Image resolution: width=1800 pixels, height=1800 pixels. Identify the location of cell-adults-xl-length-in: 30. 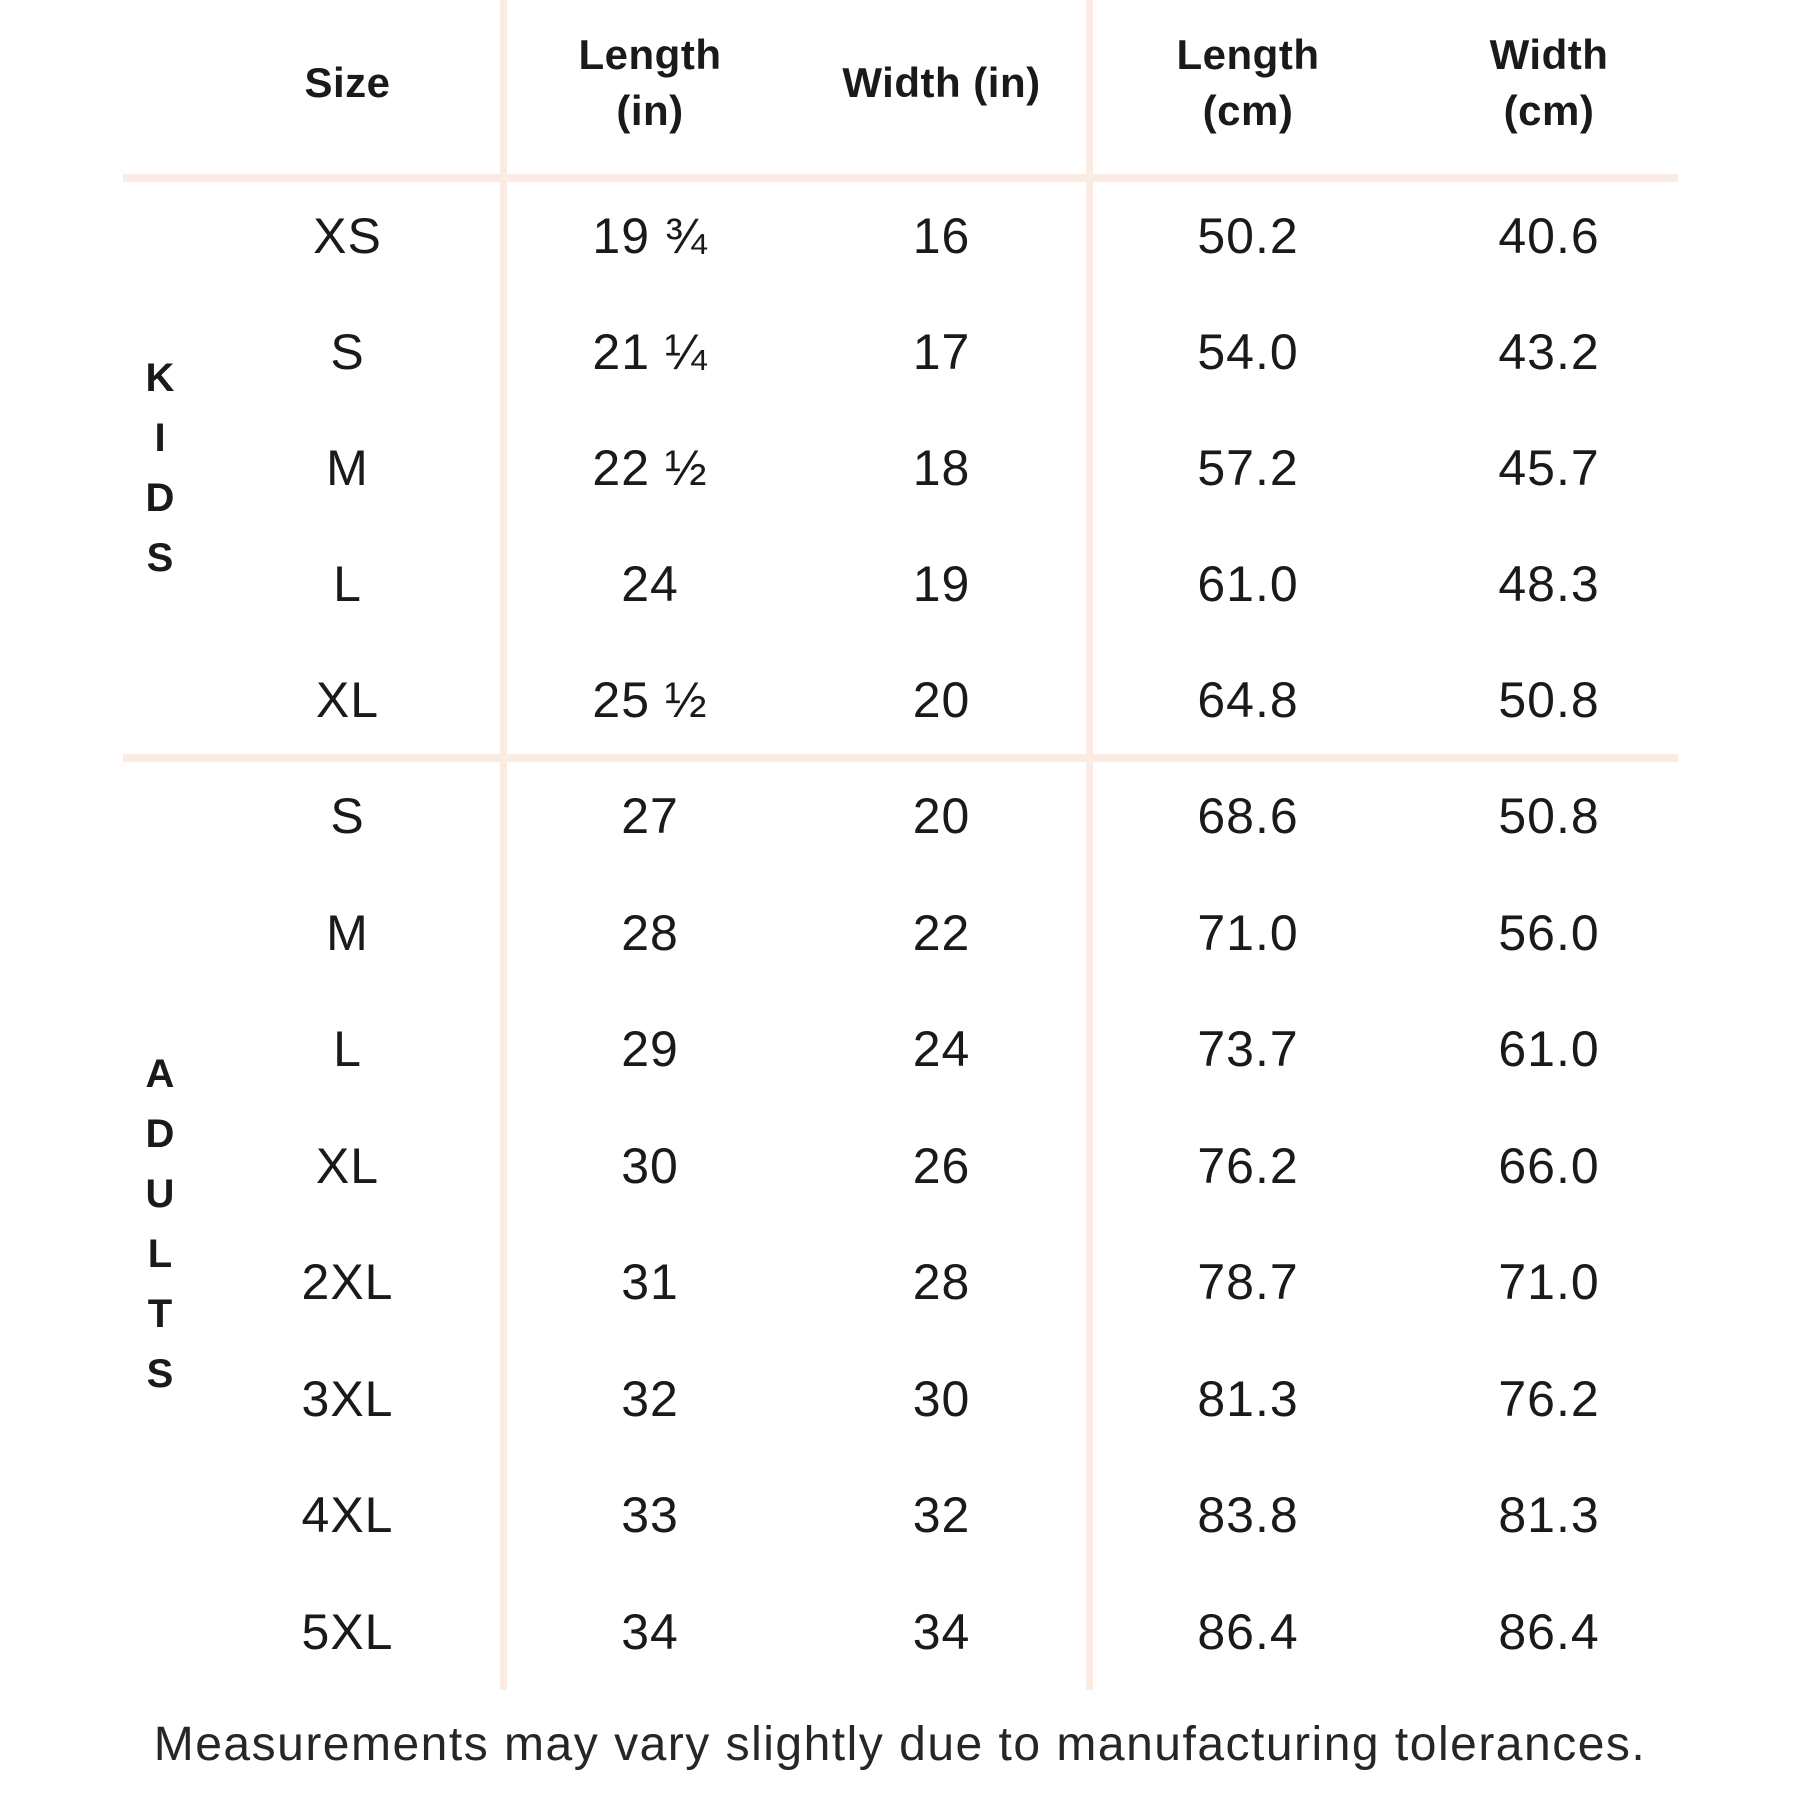
(650, 1165).